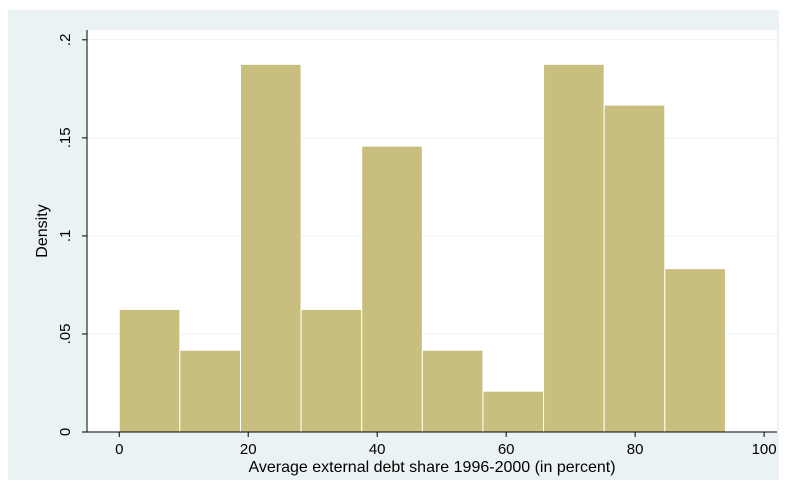  Describe the element at coordinates (248, 449) in the screenshot. I see `x-tick-label: 20` at that location.